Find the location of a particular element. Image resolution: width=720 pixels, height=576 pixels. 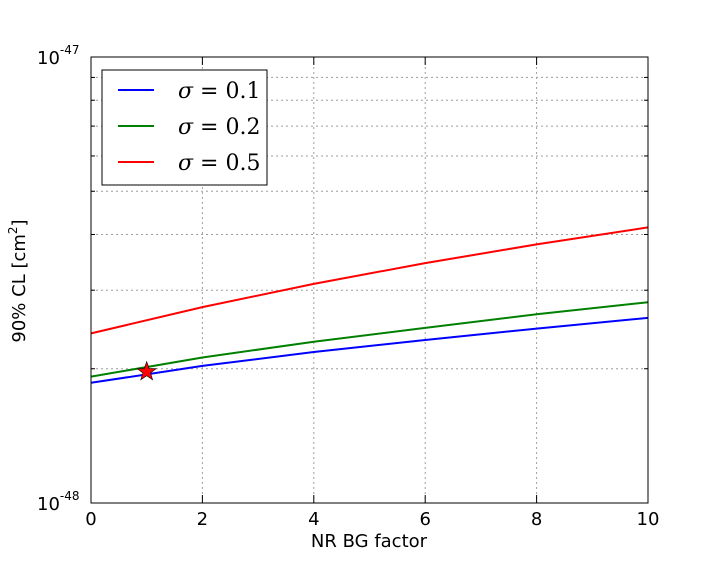

y-axis-label-main: 90% CL [cm is located at coordinates (19, 288).